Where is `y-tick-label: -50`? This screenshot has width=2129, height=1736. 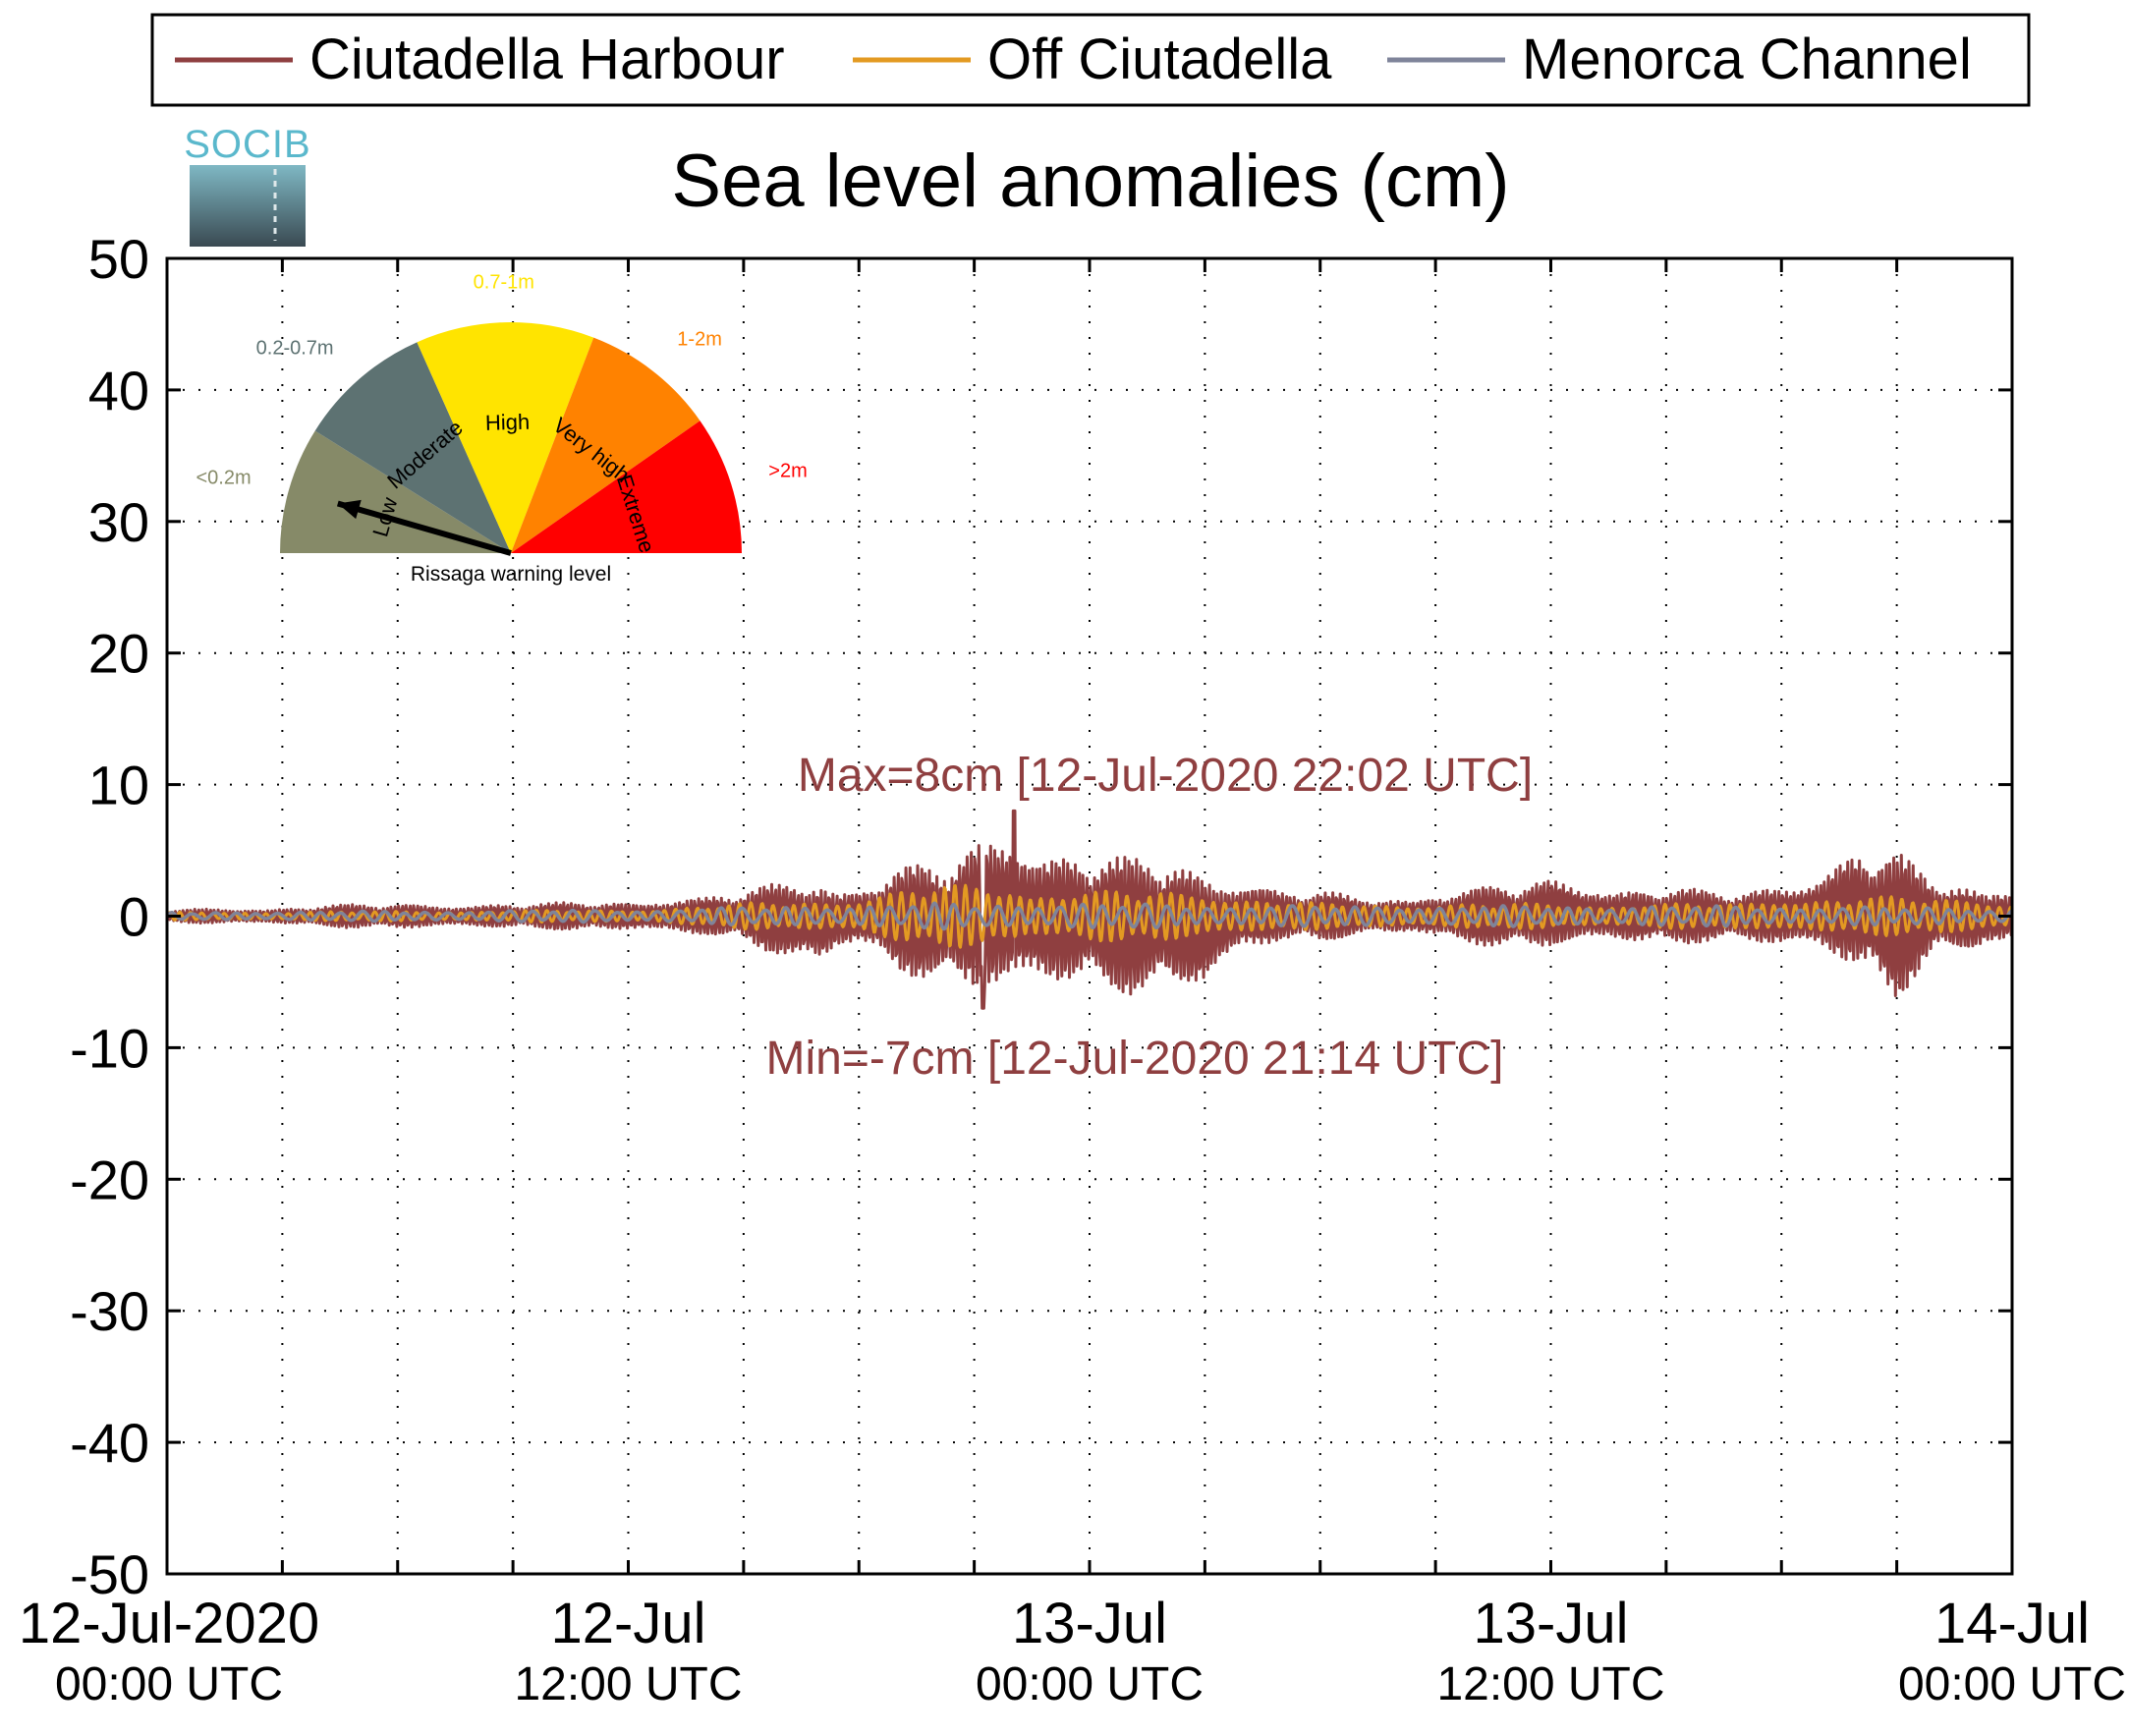
y-tick-label: -50 is located at coordinates (109, 1574).